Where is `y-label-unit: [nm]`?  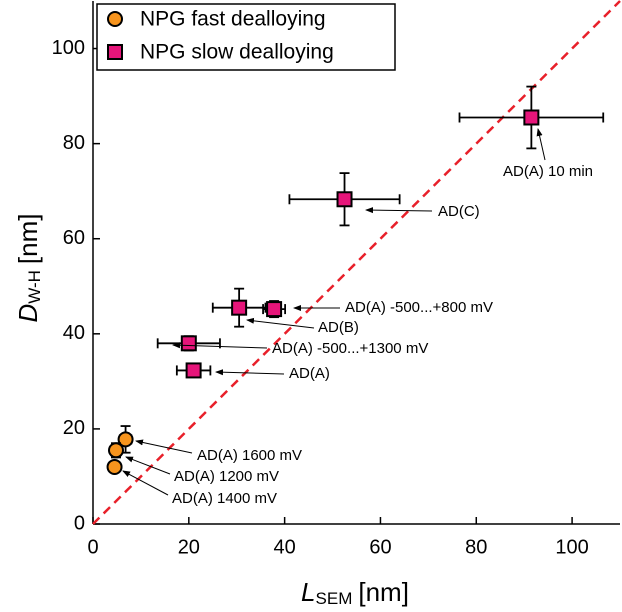 y-label-unit: [nm] is located at coordinates (28, 238).